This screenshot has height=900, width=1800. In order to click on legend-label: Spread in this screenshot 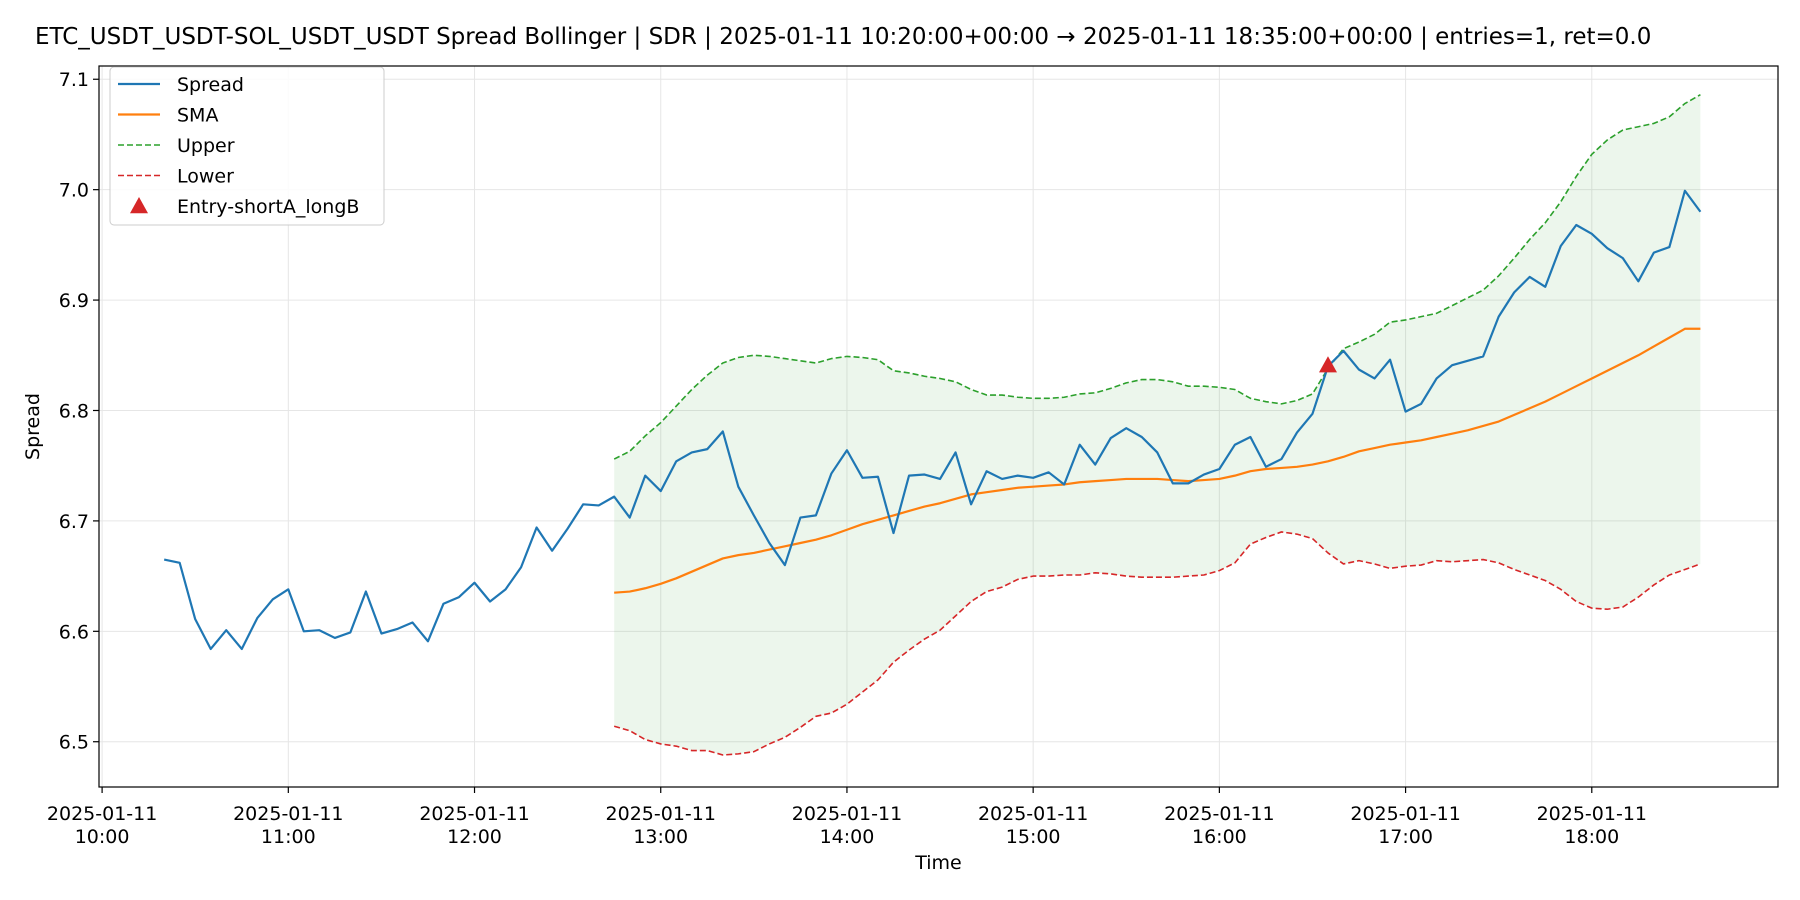, I will do `click(210, 85)`.